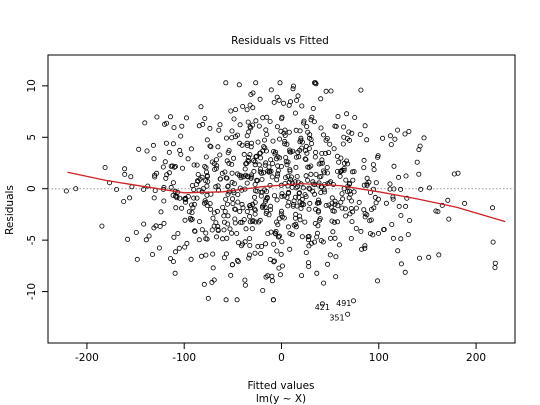 The image size is (540, 405). Describe the element at coordinates (10, 210) in the screenshot. I see `y-axis-label: Residuals` at that location.